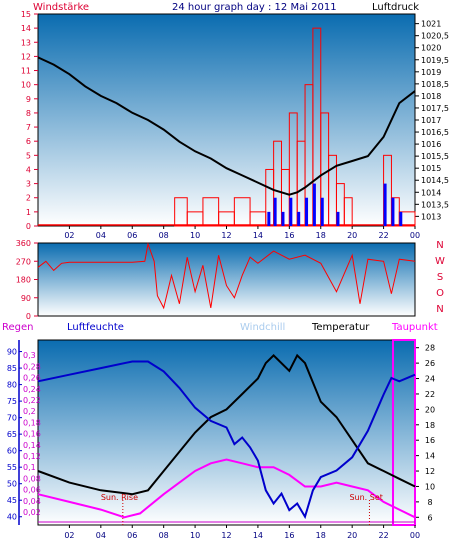 This screenshot has height=555, width=470. What do you see at coordinates (425, 433) in the screenshot?
I see `temperature-axis-ticks: 6 8 10 12 14 16 18 20 22 24 26 28` at bounding box center [425, 433].